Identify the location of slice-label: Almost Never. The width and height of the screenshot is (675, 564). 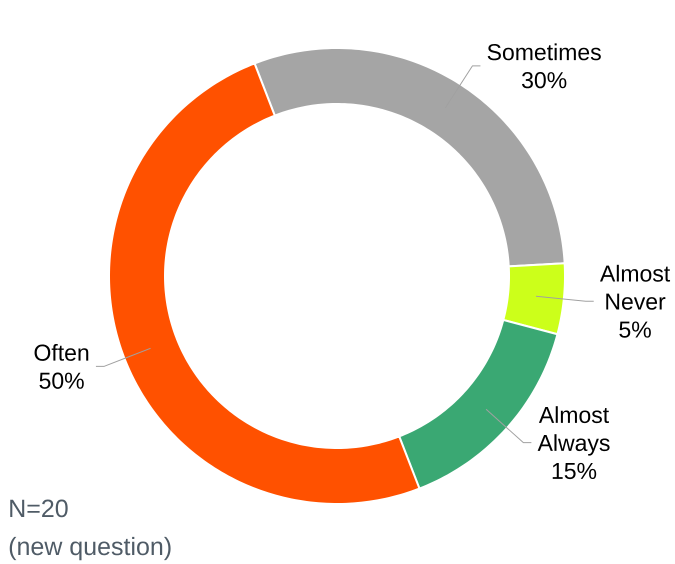
(635, 287).